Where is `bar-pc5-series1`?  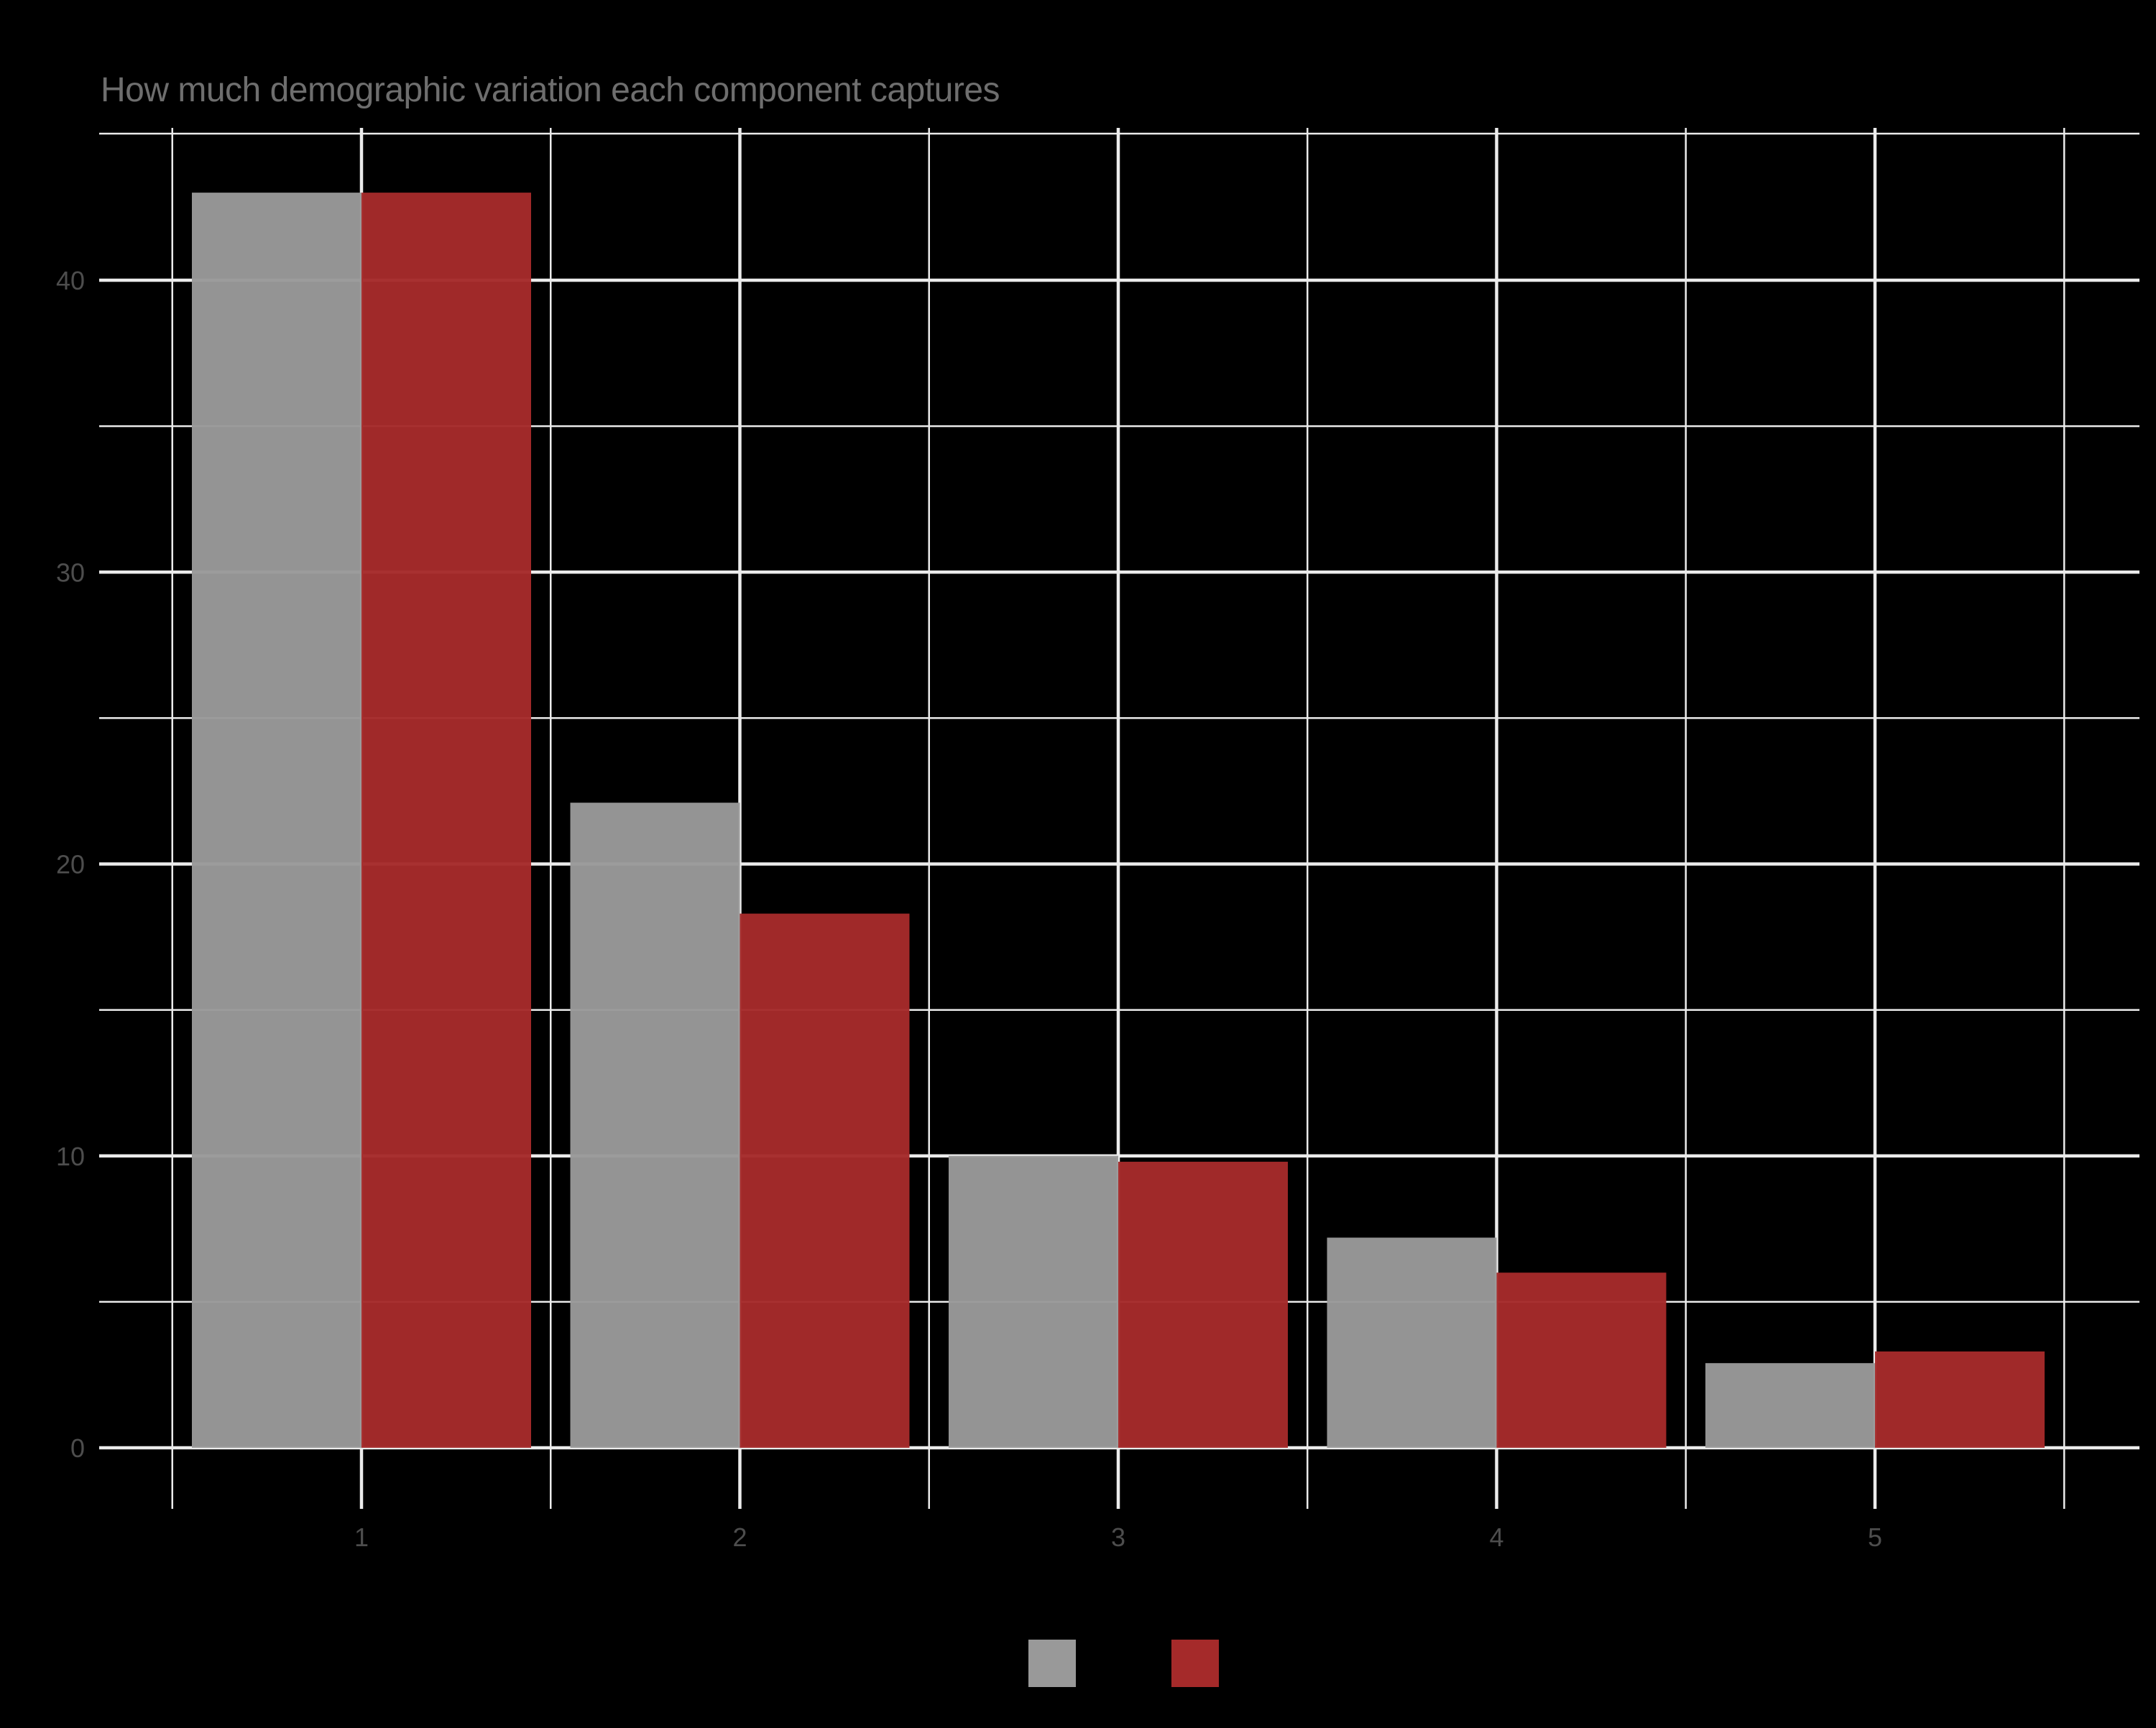 bar-pc5-series1 is located at coordinates (1790, 1405).